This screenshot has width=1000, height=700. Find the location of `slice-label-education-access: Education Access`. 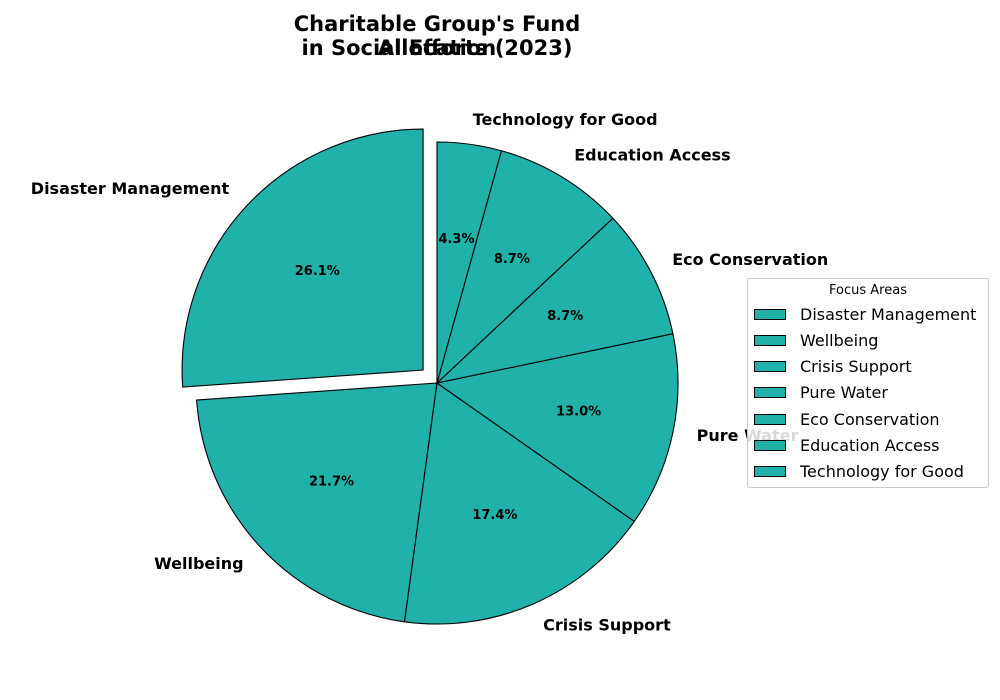

slice-label-education-access: Education Access is located at coordinates (652, 155).